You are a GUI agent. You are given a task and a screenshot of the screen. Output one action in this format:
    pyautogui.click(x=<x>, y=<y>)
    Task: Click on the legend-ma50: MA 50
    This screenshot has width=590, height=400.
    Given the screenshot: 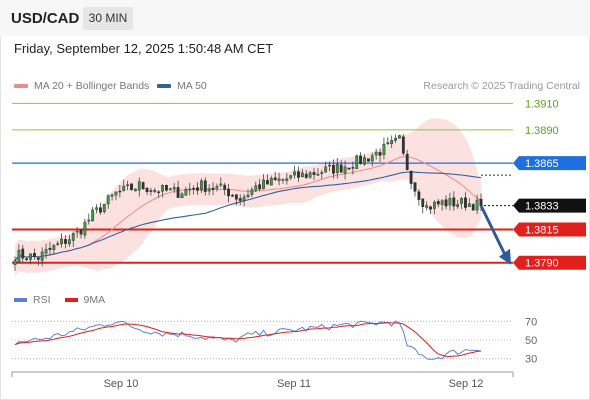 What is the action you would take?
    pyautogui.click(x=182, y=86)
    